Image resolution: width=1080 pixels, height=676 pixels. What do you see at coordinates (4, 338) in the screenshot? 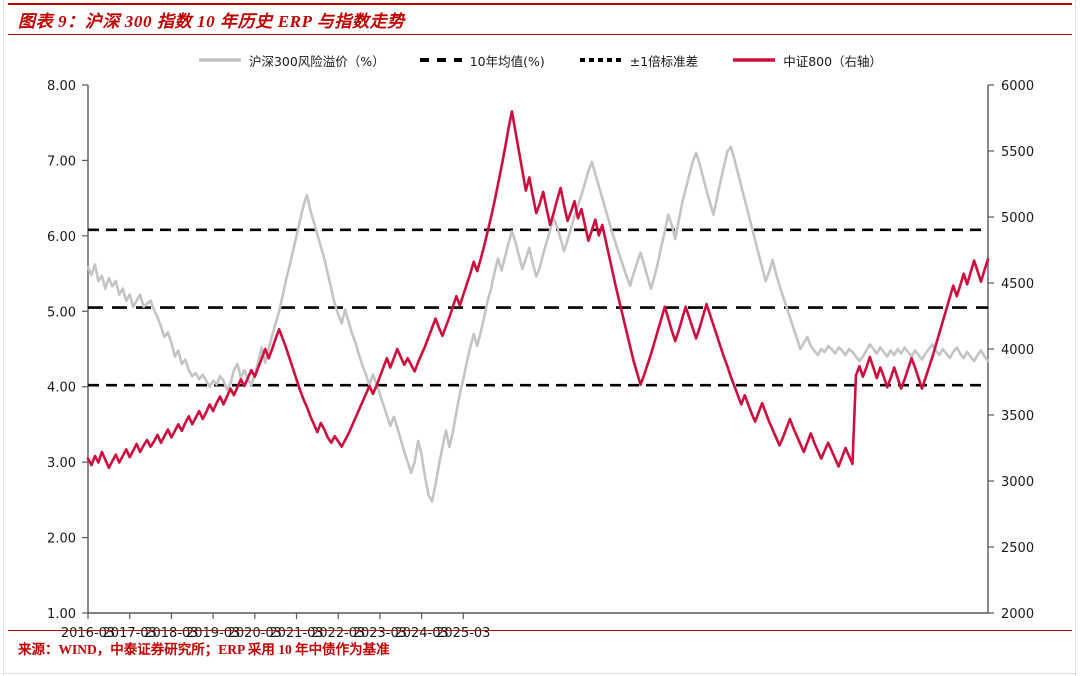
I see `page-guide-left` at bounding box center [4, 338].